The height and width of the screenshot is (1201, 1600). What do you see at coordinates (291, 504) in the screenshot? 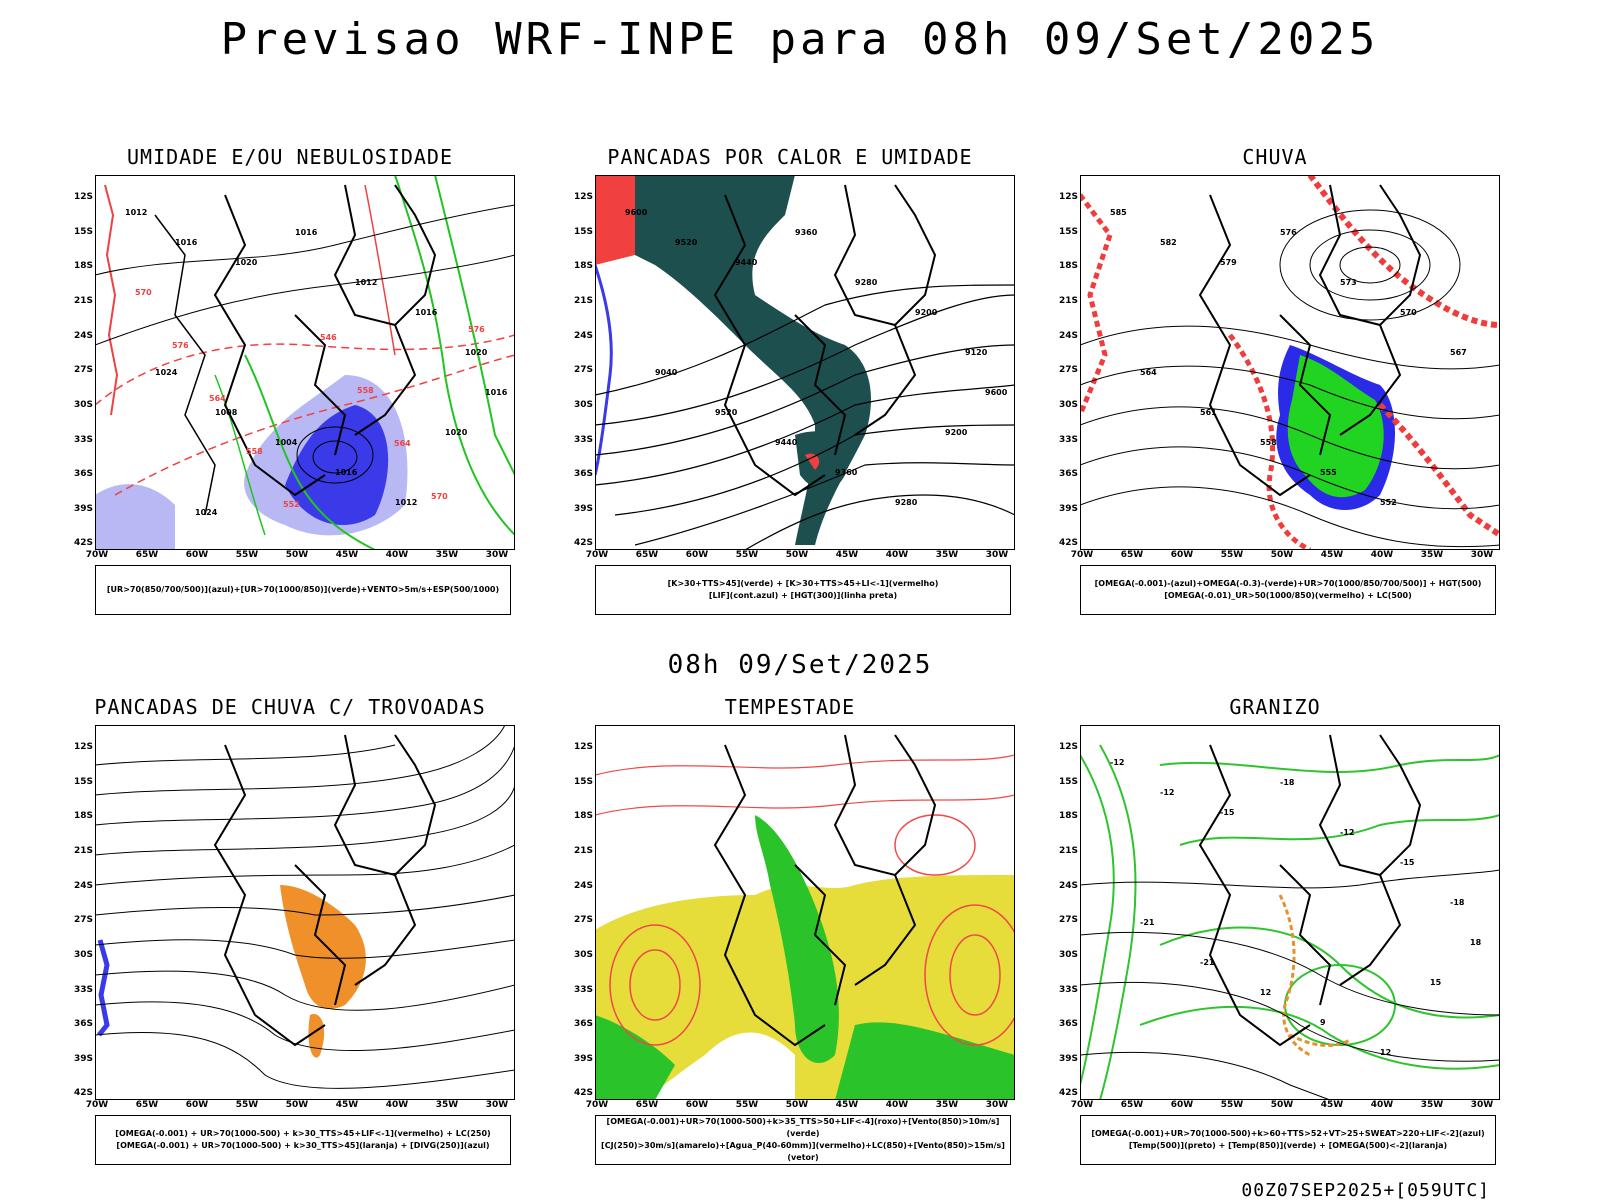
I see `contour-label-red: 552` at bounding box center [291, 504].